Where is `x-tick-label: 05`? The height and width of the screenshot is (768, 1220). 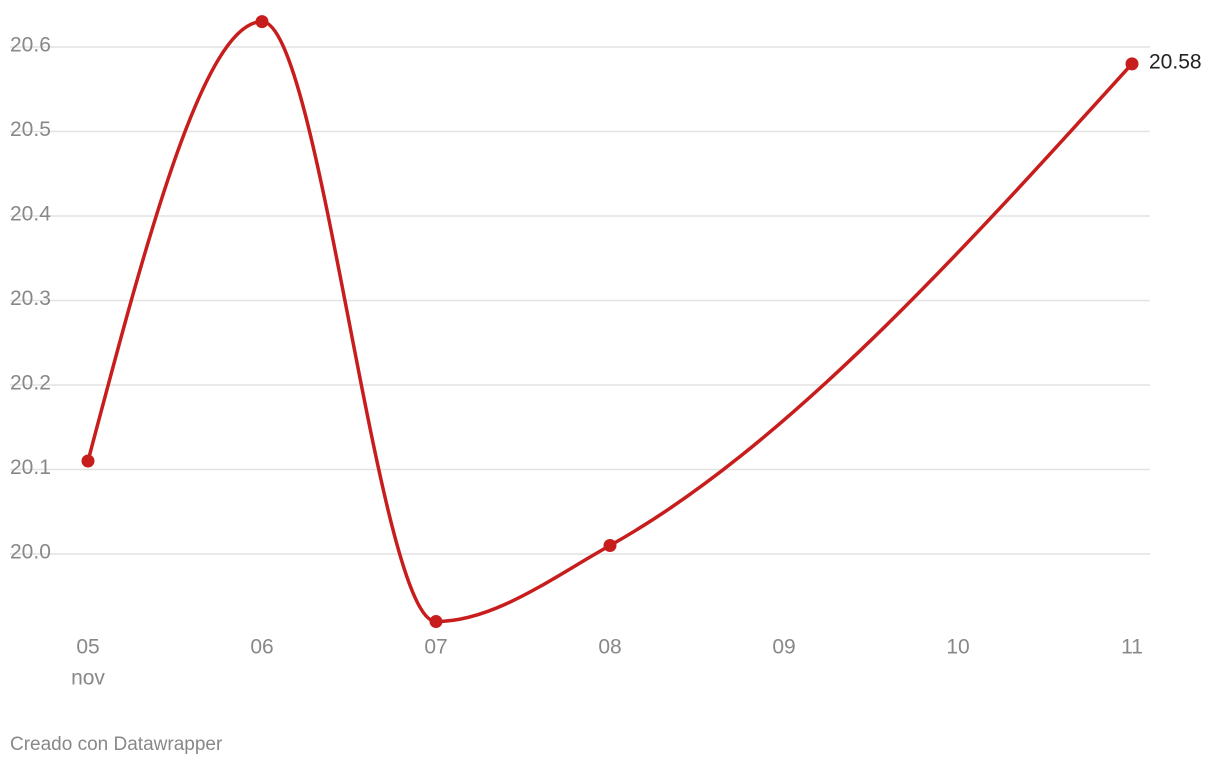
x-tick-label: 05 is located at coordinates (87, 647).